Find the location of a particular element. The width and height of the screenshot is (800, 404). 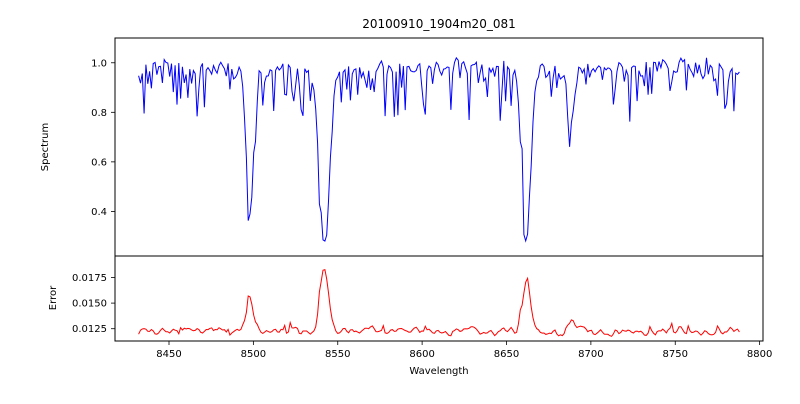

x-tick-label: 8700 is located at coordinates (590, 354).